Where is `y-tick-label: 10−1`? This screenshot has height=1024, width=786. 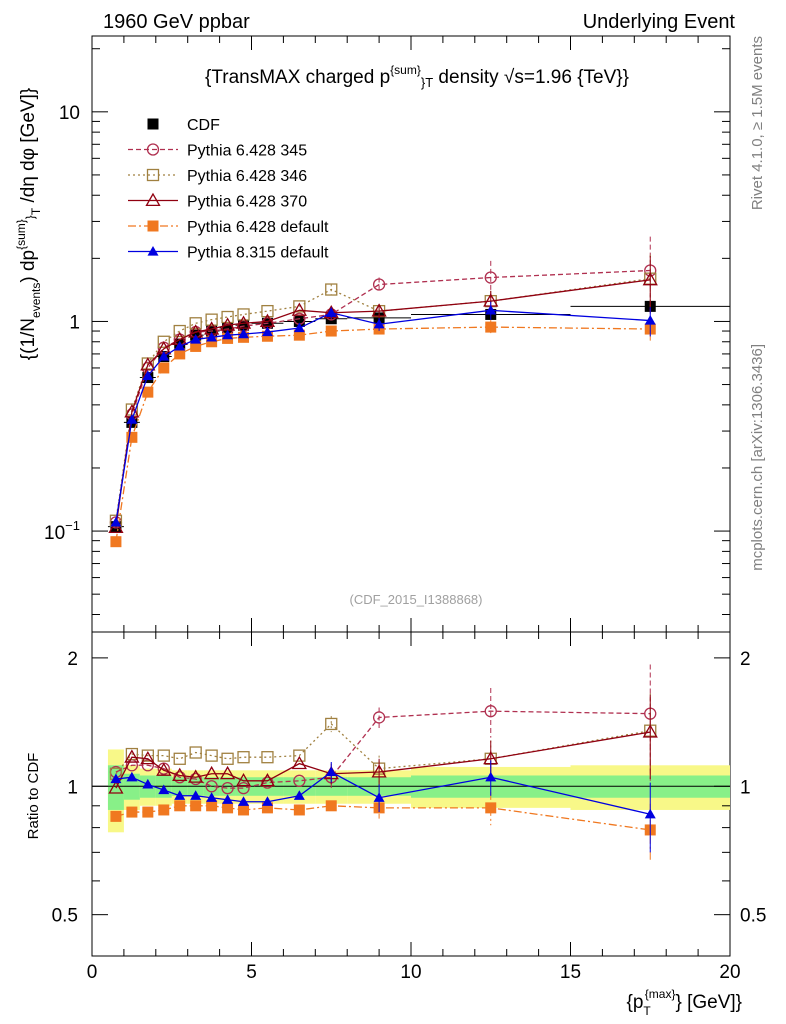 y-tick-label: 10−1 is located at coordinates (62, 531).